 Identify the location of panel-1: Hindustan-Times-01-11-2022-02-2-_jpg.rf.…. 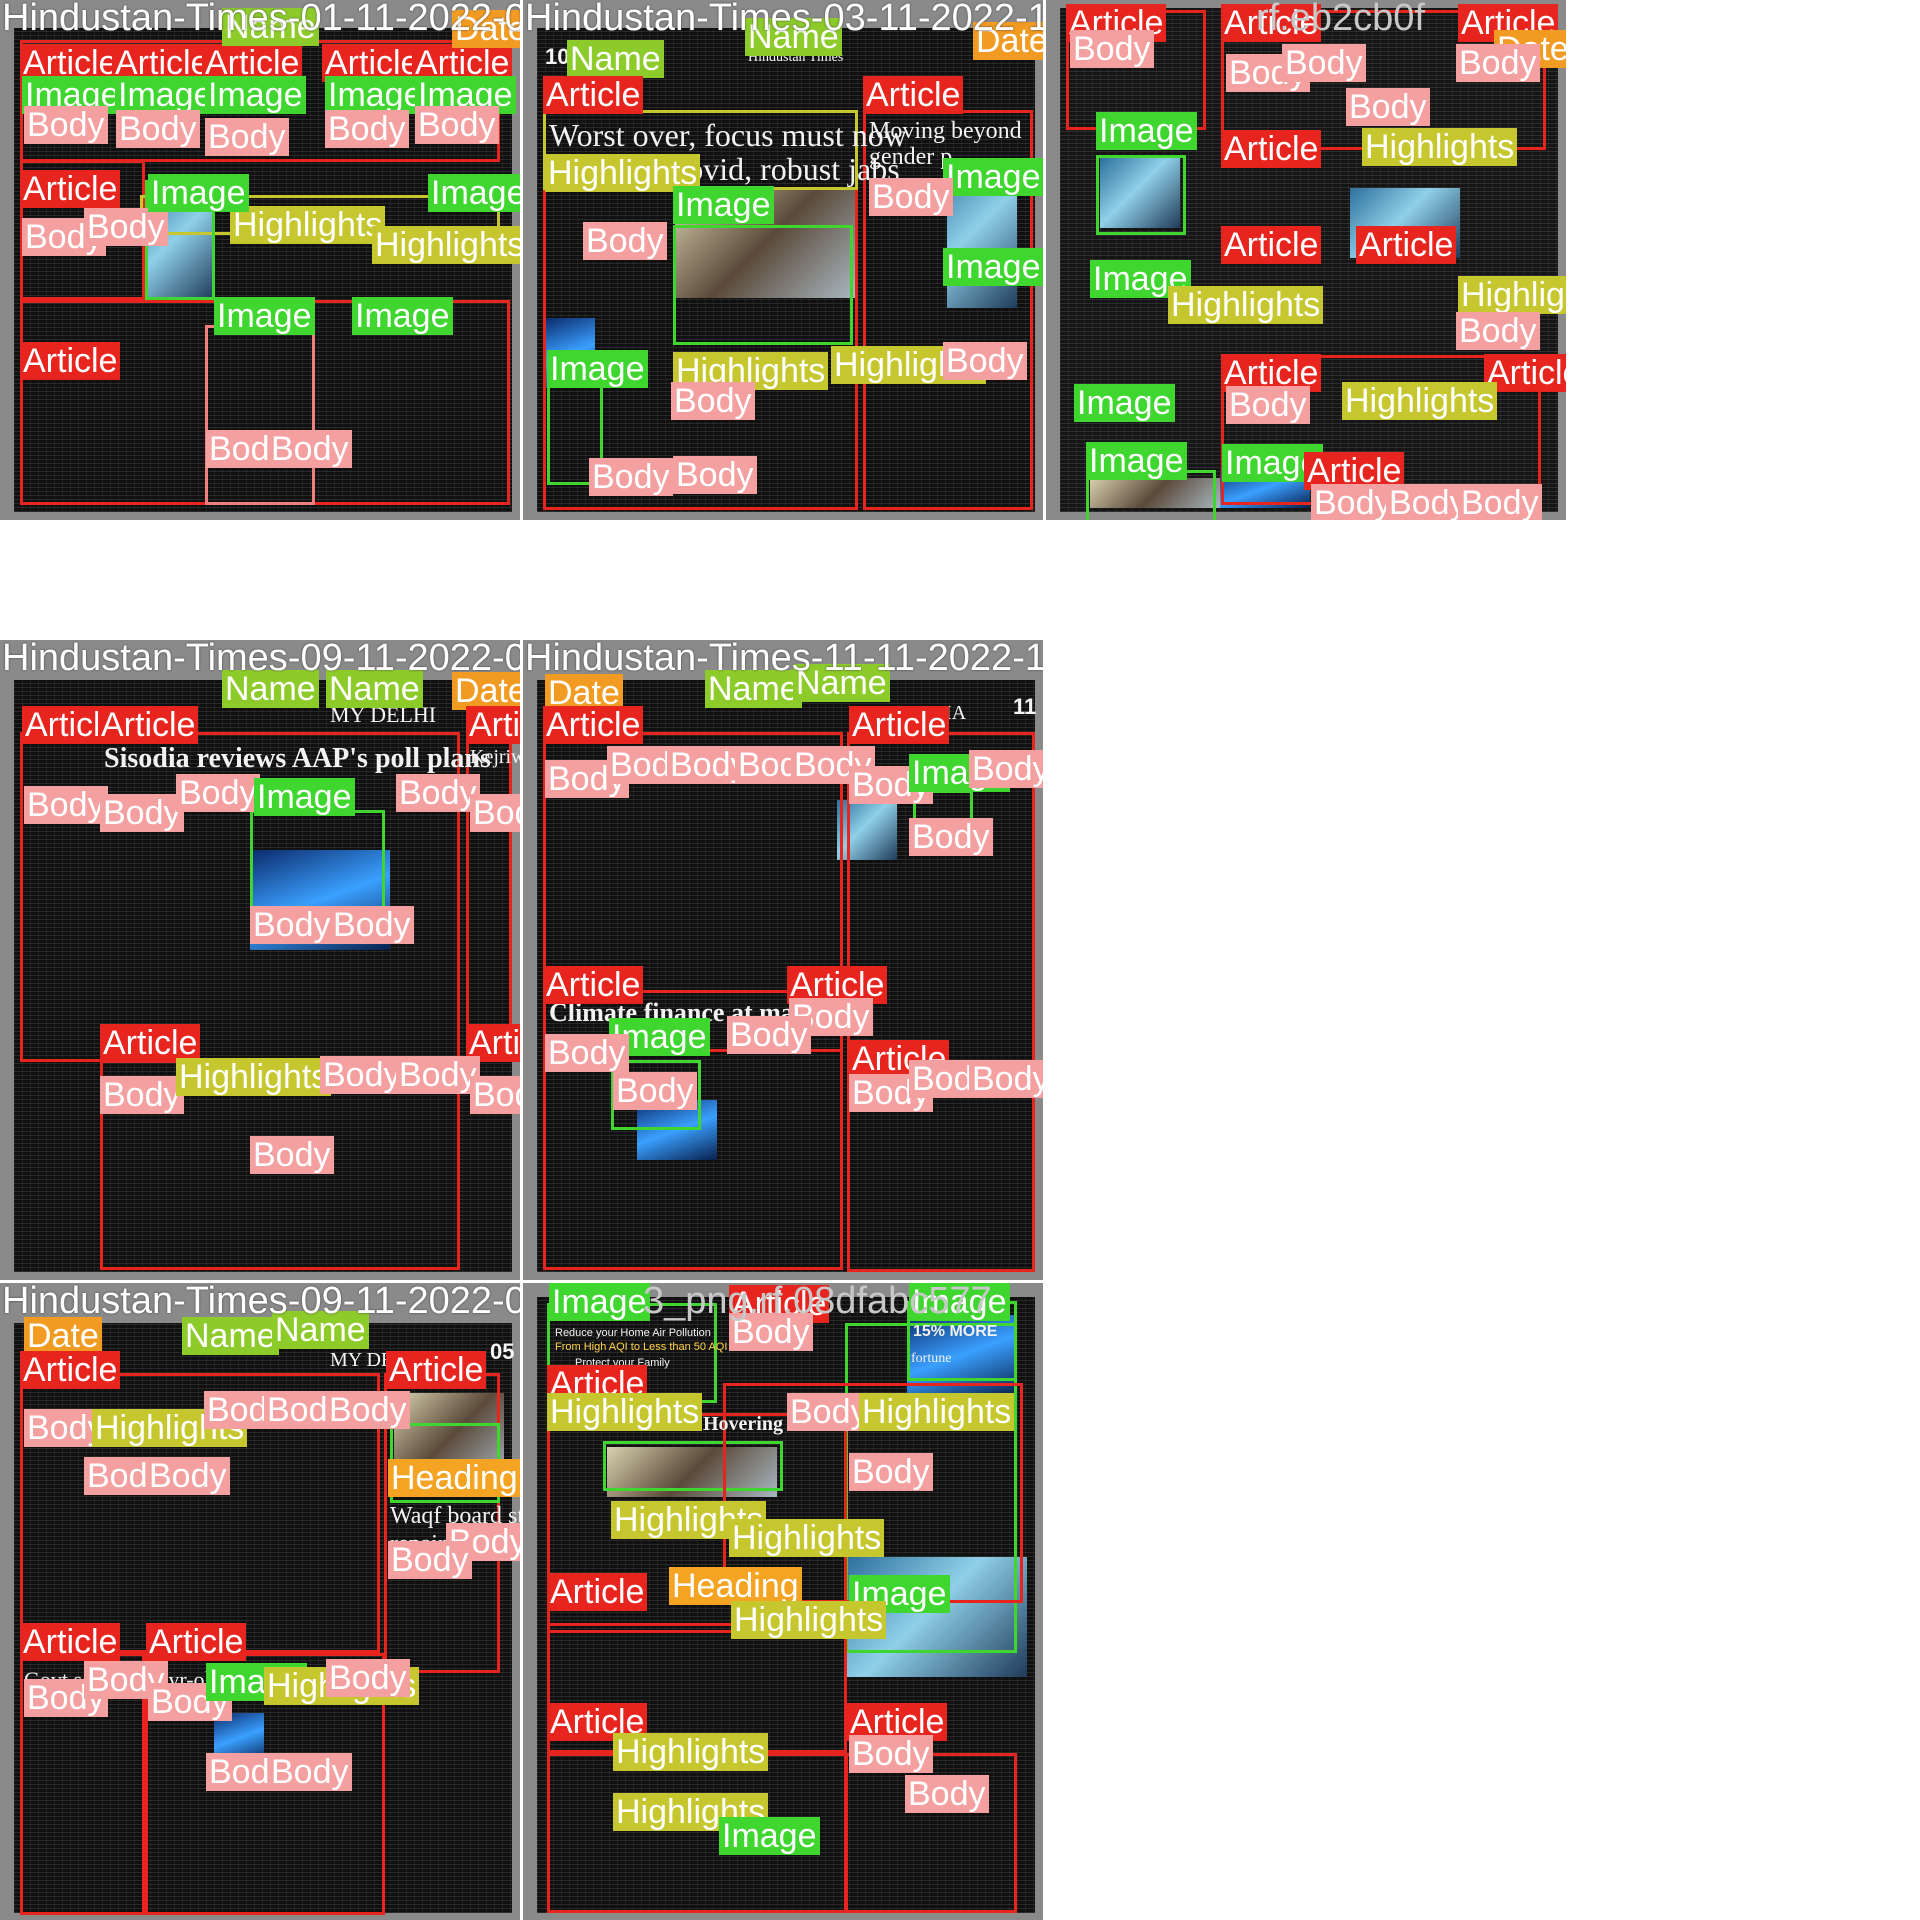
(260, 260).